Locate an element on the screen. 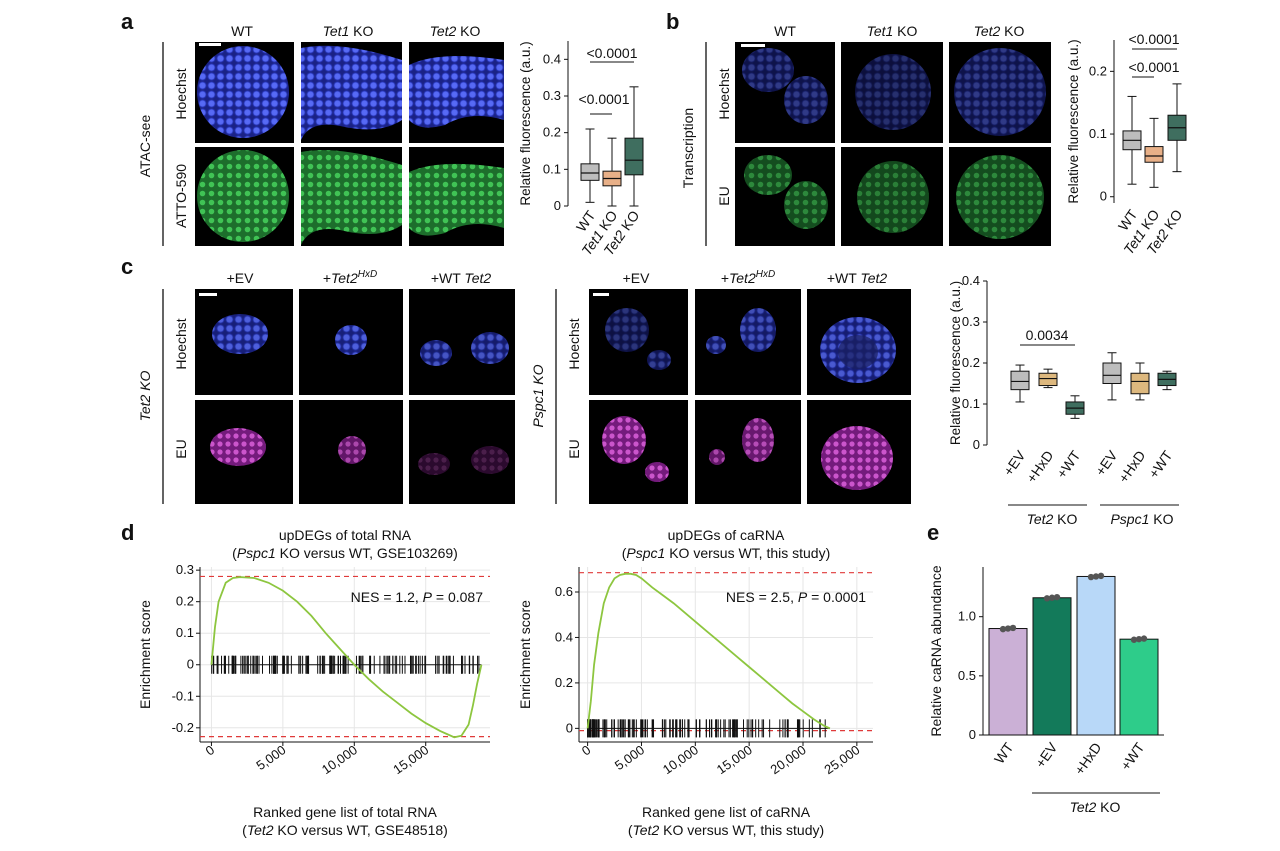  panel-label-d: d is located at coordinates (127, 532).